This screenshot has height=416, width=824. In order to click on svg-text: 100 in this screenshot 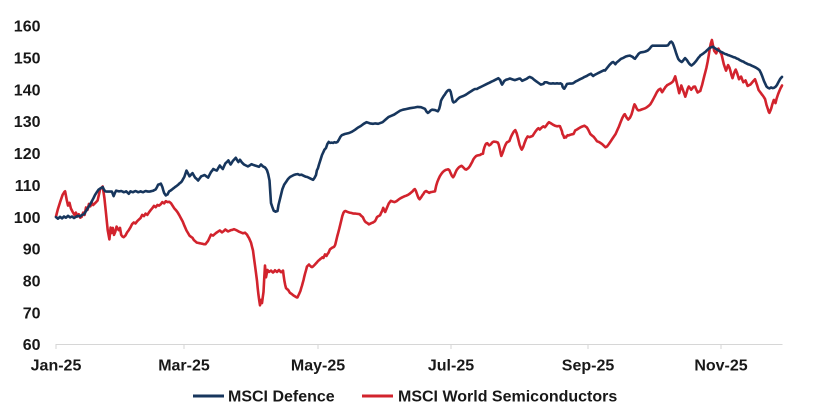, I will do `click(27, 218)`.